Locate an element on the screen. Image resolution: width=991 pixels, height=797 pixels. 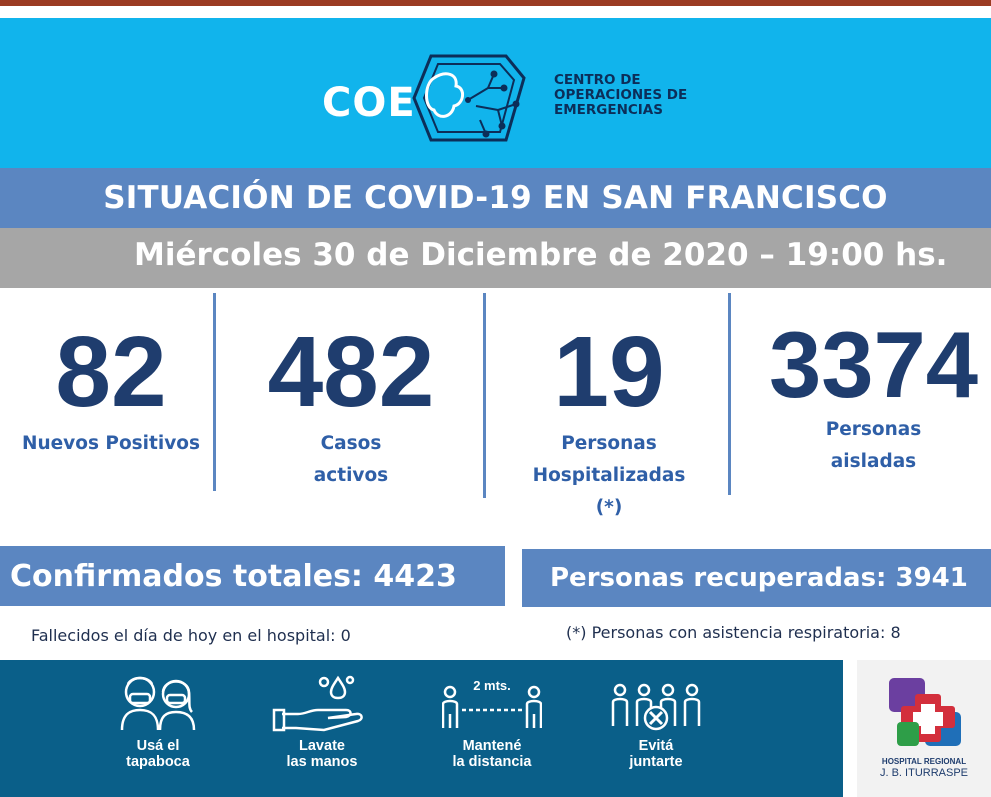
tip-label-line2: las manos is located at coordinates (322, 762).